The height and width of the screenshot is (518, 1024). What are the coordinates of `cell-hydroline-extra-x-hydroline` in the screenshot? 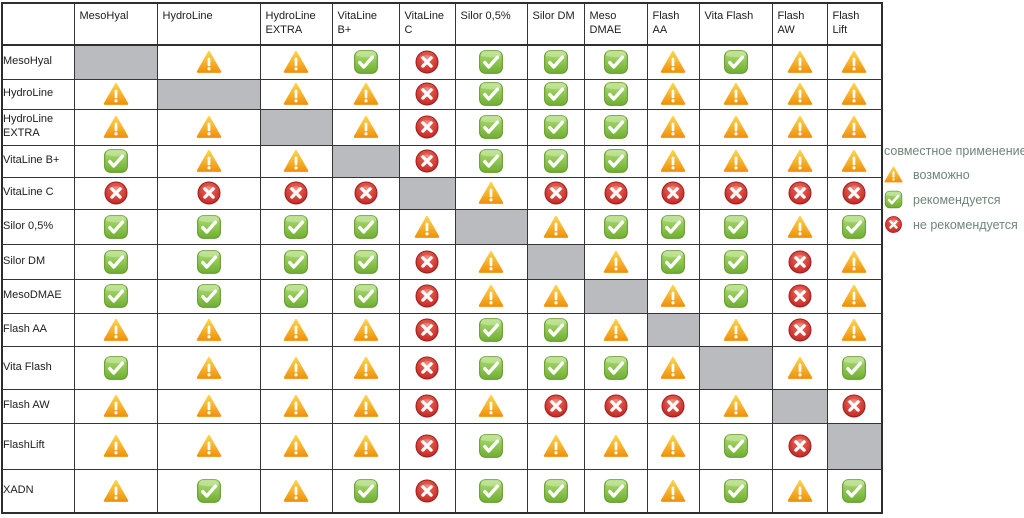 It's located at (208, 127).